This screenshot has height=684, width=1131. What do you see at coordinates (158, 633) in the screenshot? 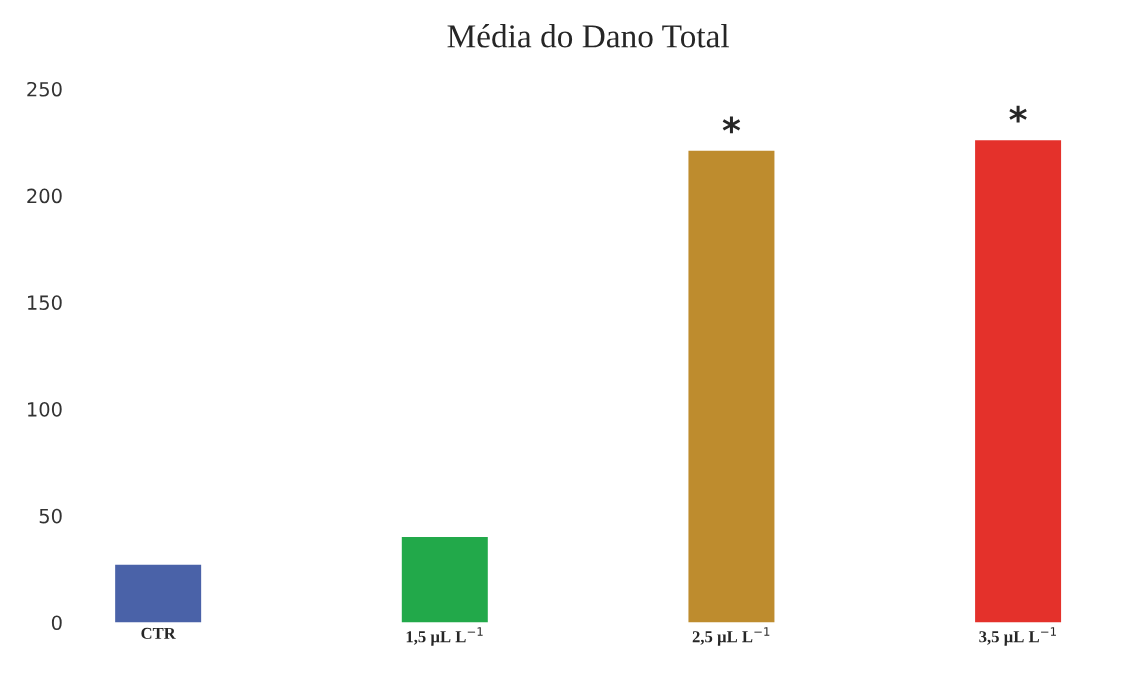
I see `x-tick-label: CTR` at bounding box center [158, 633].